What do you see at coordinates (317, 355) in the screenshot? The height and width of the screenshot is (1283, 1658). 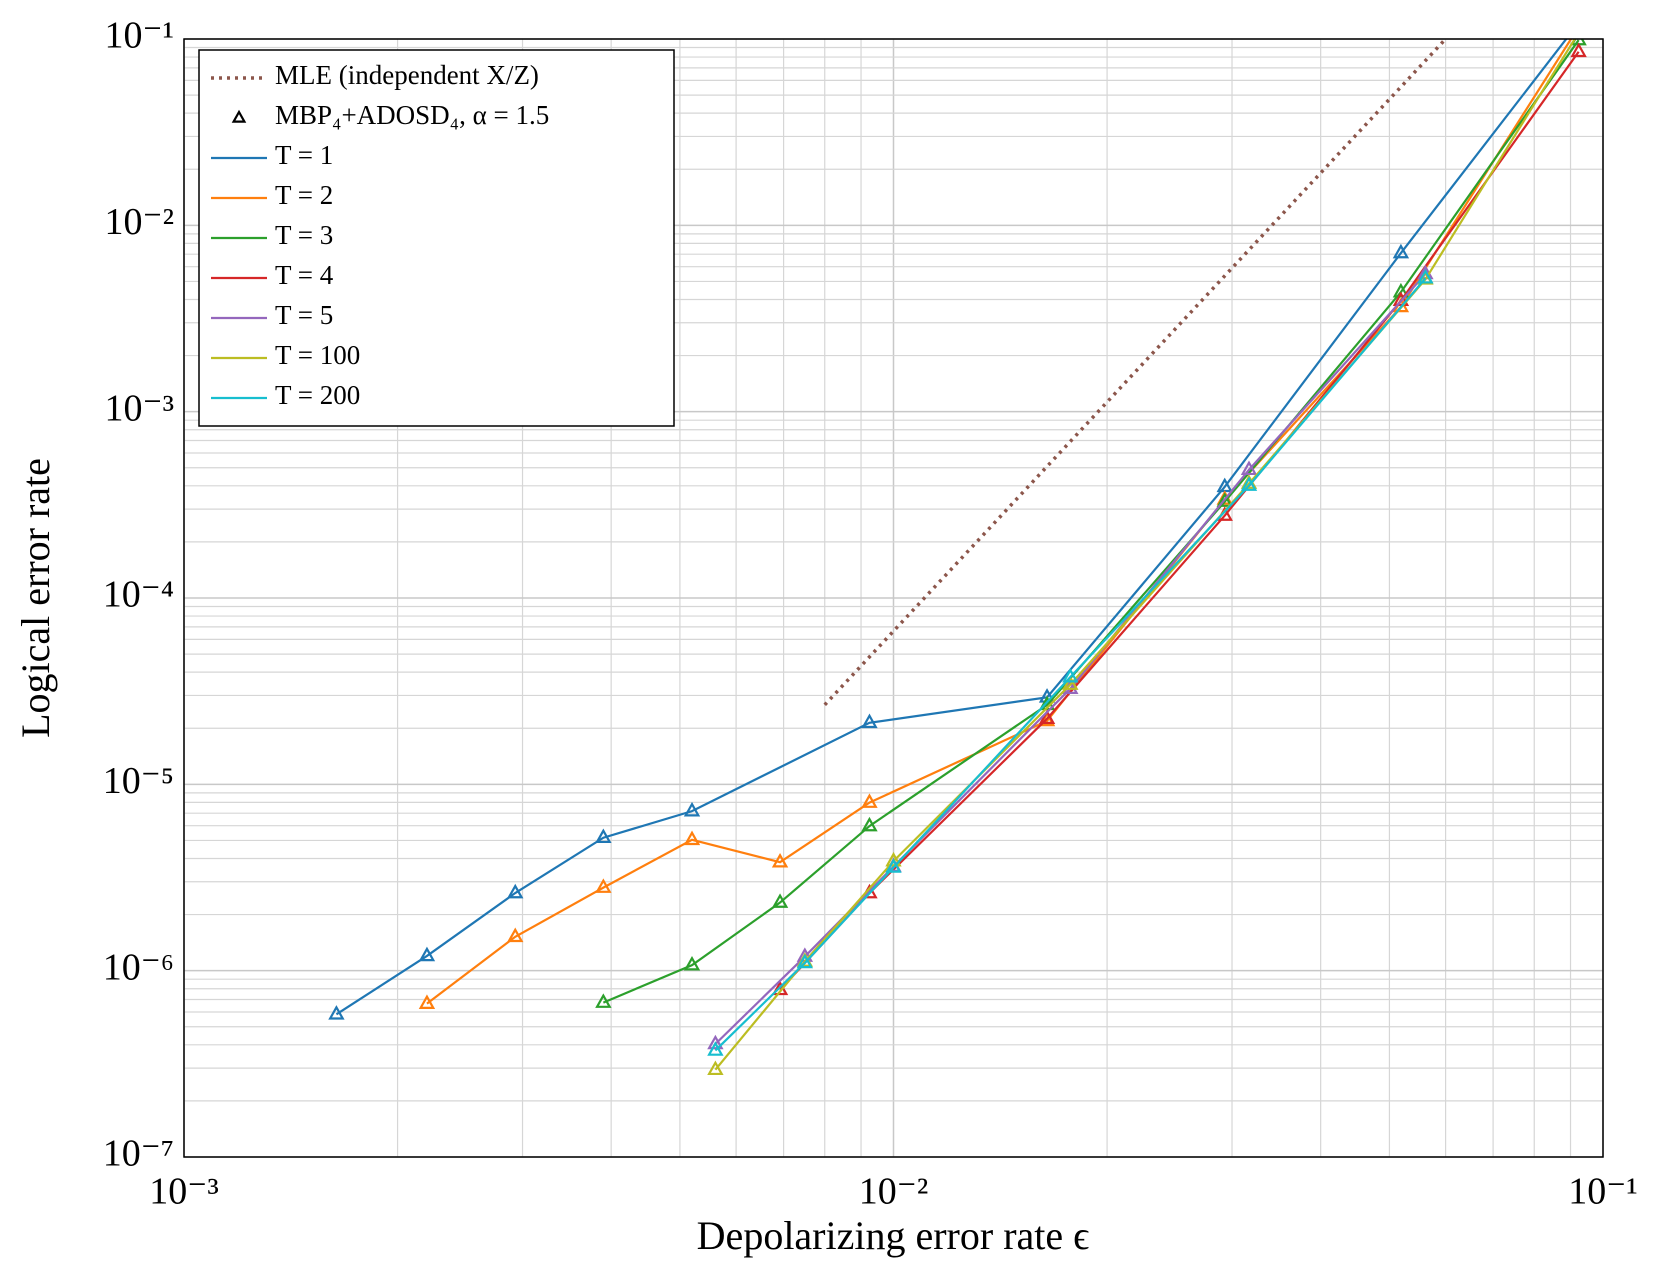 I see `legend-label: T = 100` at bounding box center [317, 355].